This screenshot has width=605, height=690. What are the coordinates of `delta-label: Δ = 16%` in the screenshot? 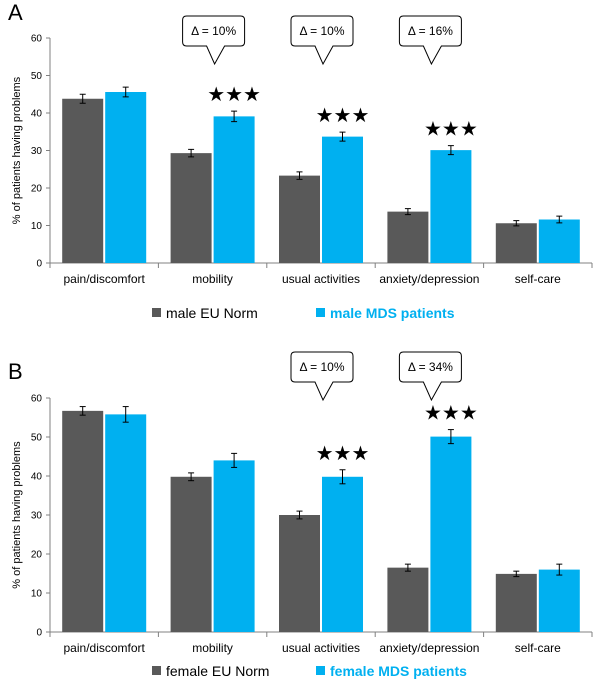 It's located at (430, 31).